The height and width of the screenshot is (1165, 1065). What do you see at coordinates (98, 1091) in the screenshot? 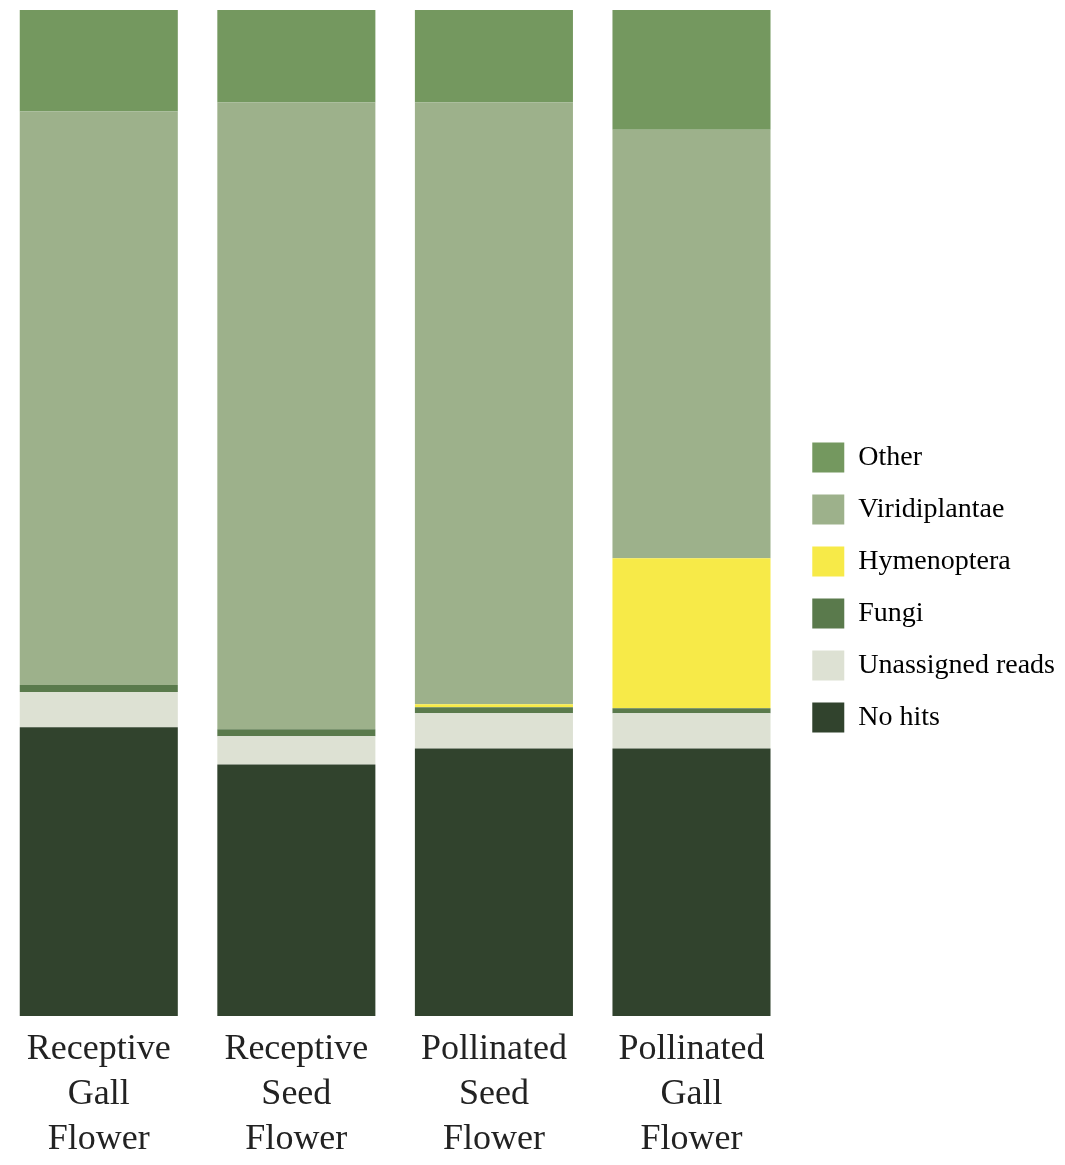
I see `x-tick-label: Receptive Gall Flower` at bounding box center [98, 1091].